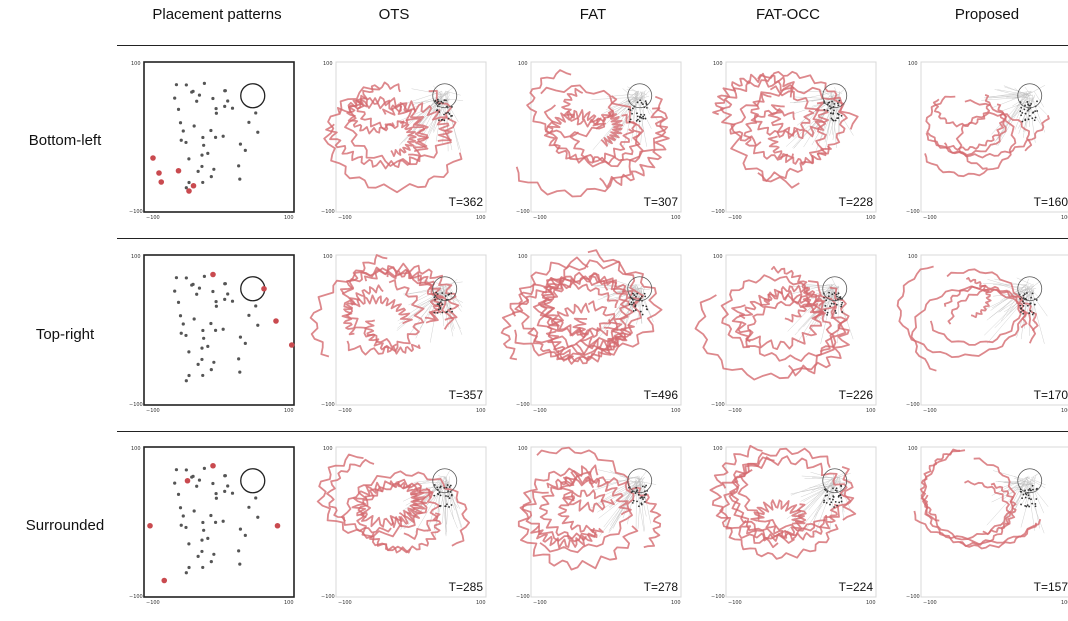  I want to click on tick-y-top: 100, so click(136, 449).